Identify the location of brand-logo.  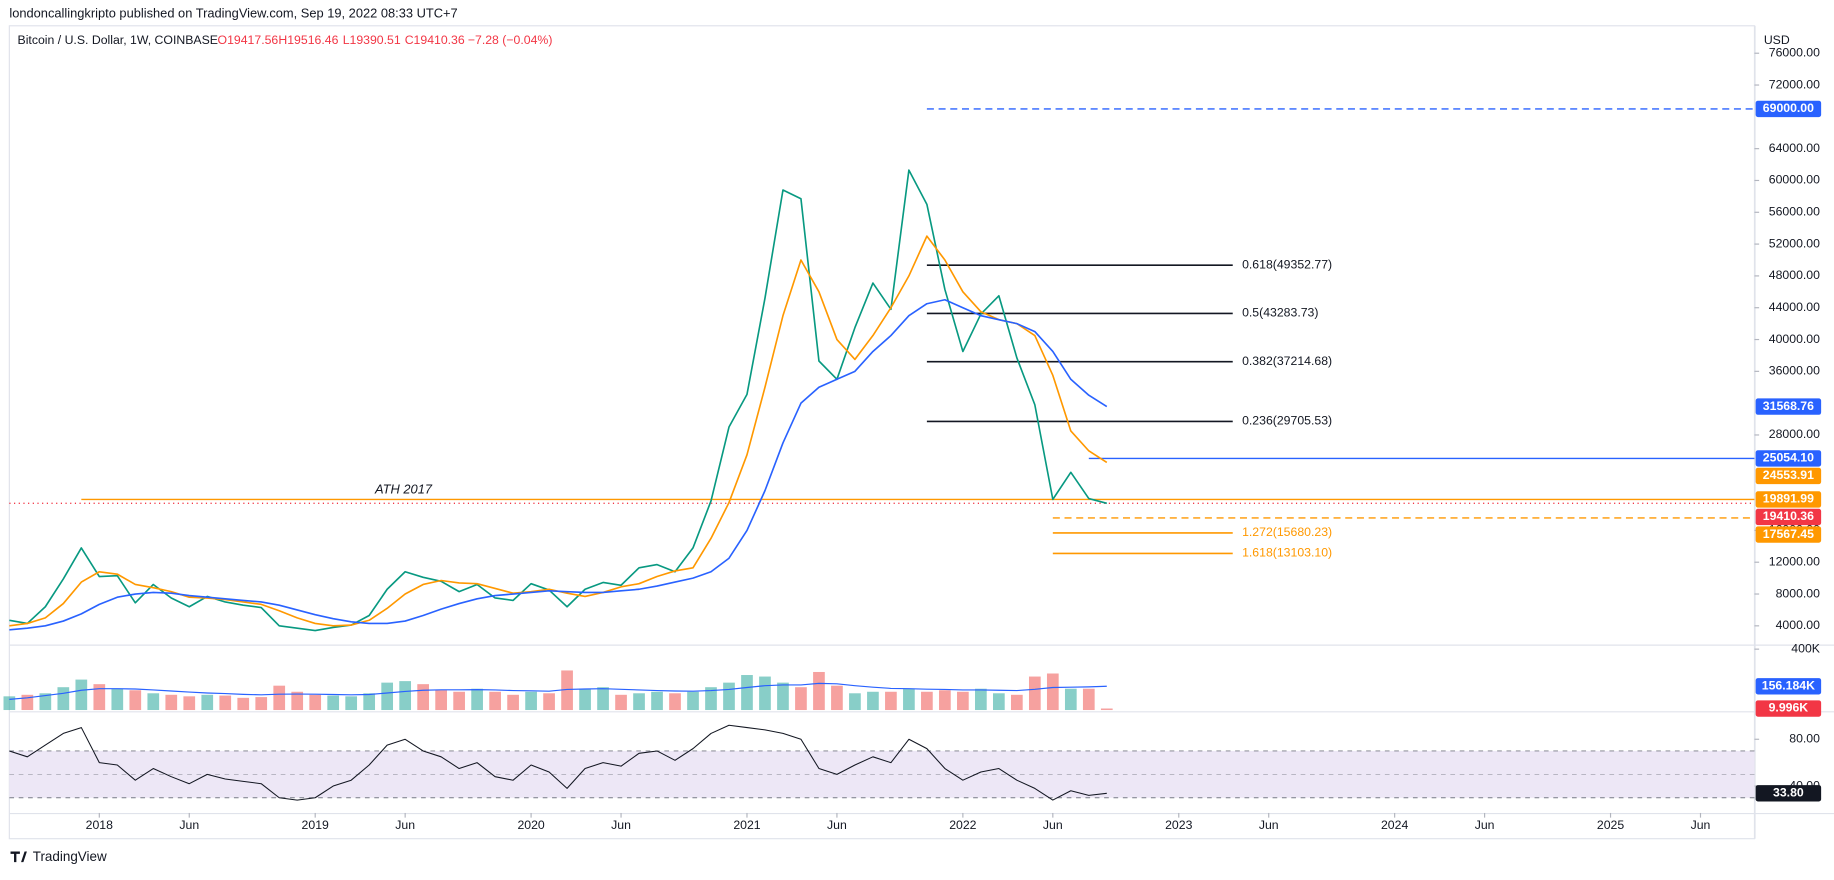
(18, 857).